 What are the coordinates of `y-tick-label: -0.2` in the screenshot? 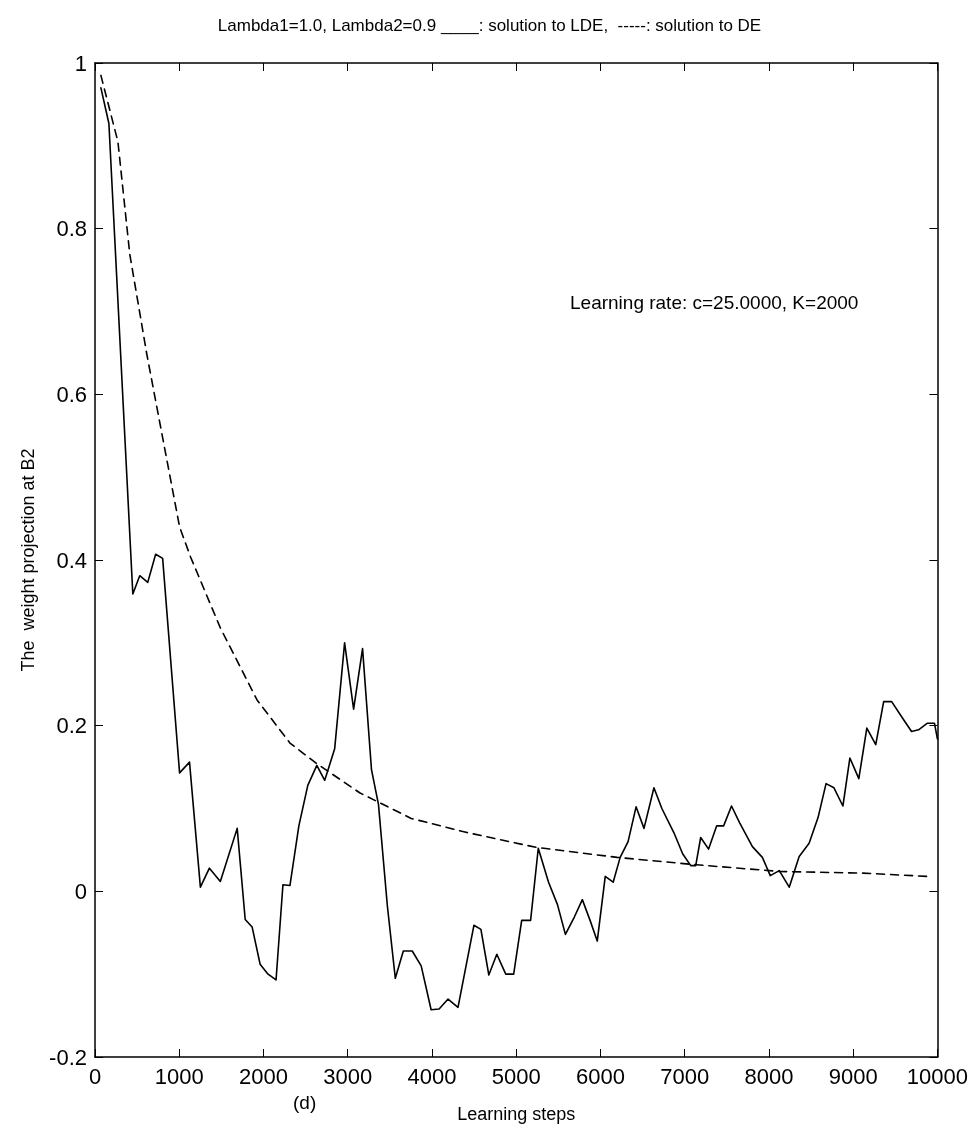 It's located at (68, 1057).